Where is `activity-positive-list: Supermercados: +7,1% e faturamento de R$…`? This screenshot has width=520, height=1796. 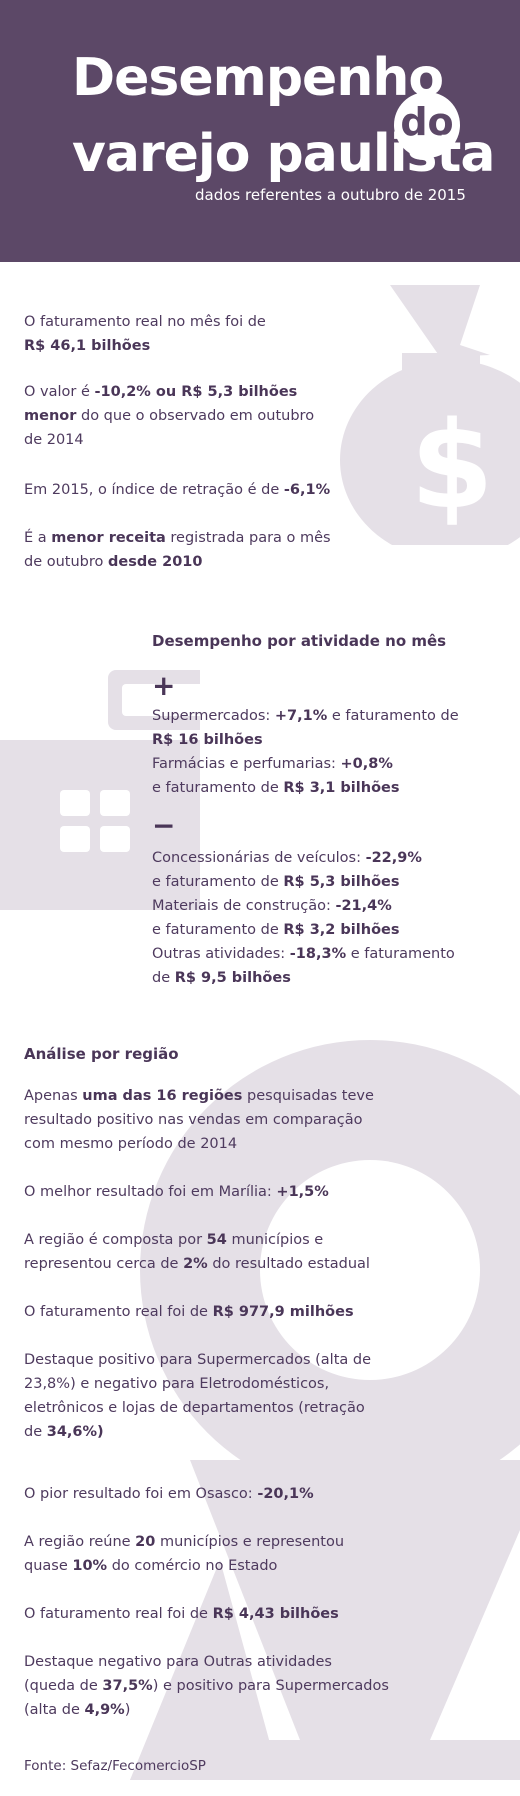 activity-positive-list: Supermercados: +7,1% e faturamento de R$… is located at coordinates (305, 752).